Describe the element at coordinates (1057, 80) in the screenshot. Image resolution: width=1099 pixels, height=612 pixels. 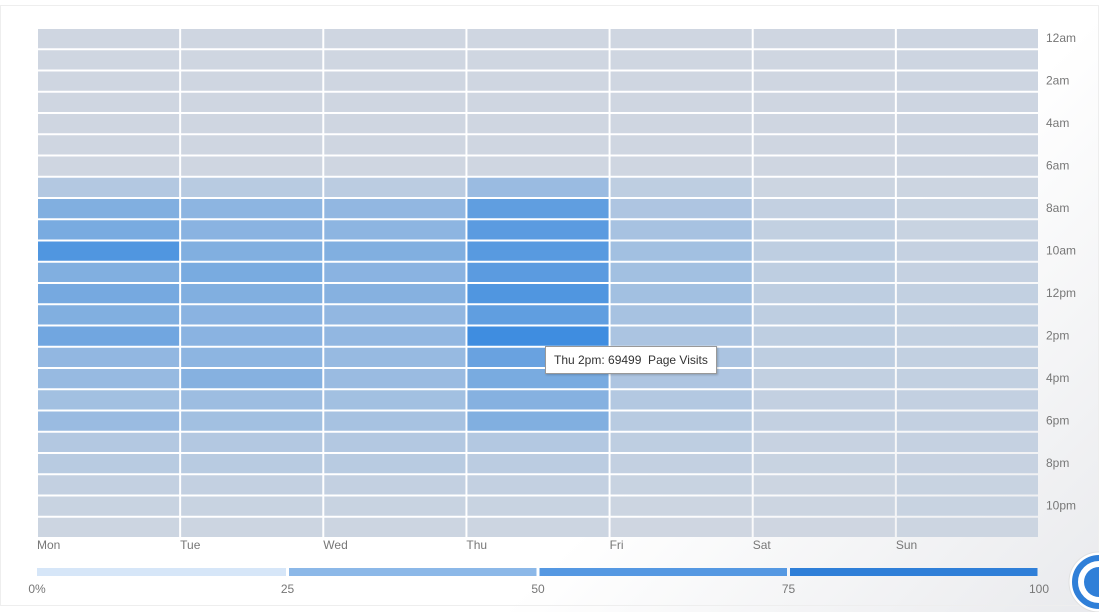
I see `y-tick-label: 2am` at that location.